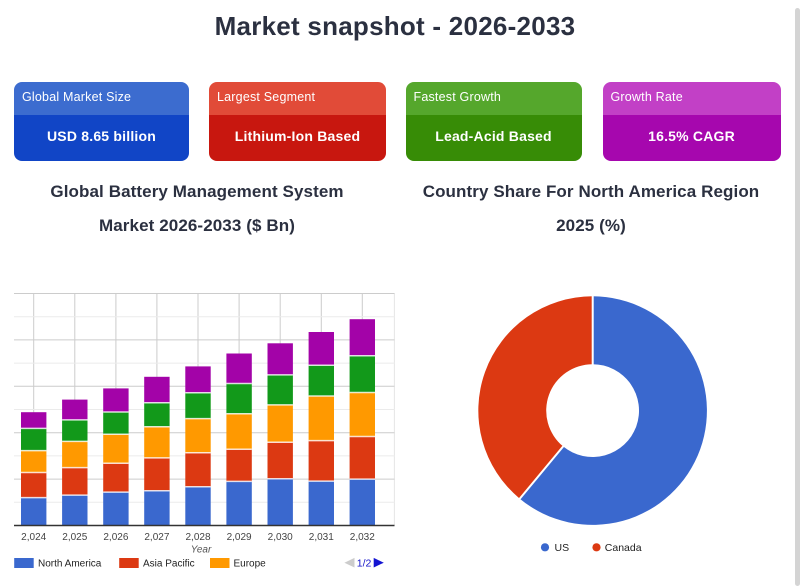 The image size is (800, 586). What do you see at coordinates (321, 537) in the screenshot?
I see `svg-text: 2,031` at bounding box center [321, 537].